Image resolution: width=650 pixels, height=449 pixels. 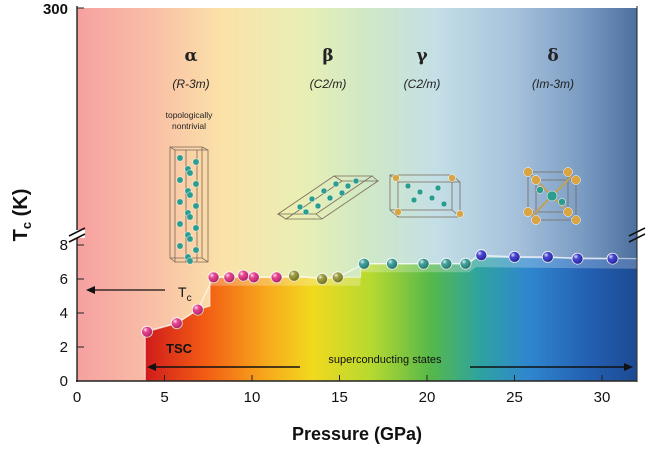 I want to click on sc-arrow-left-head, so click(x=151, y=367).